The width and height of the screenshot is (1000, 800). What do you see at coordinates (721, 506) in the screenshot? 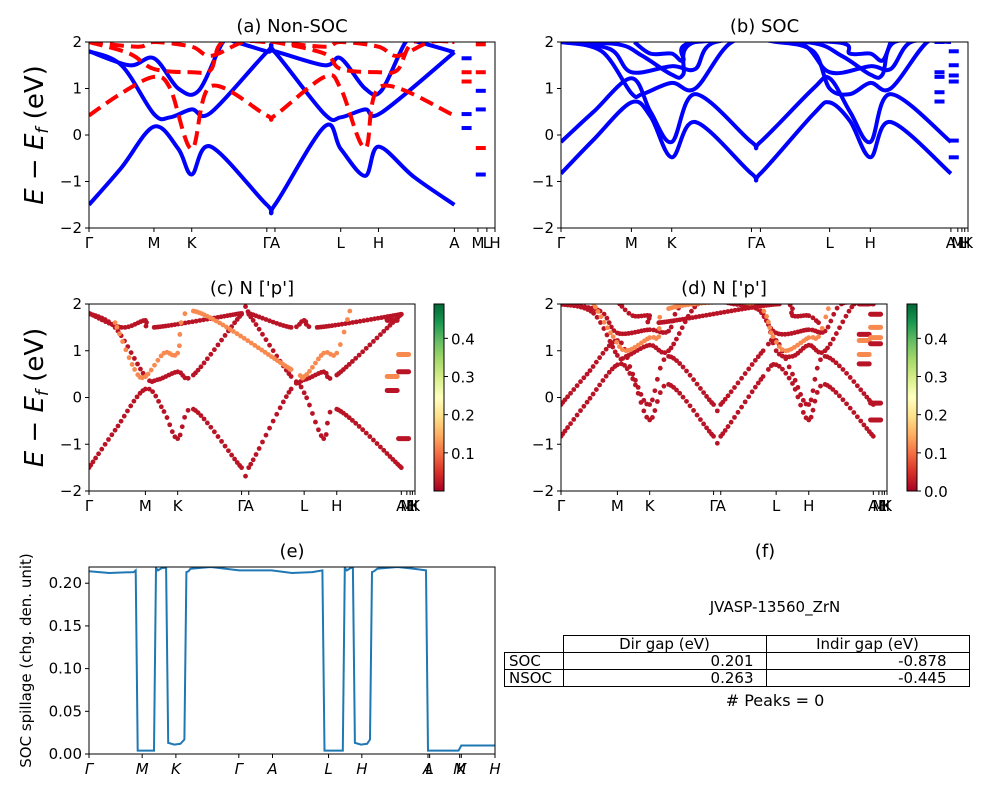
I see `x-tick-label-A: A` at bounding box center [721, 506].